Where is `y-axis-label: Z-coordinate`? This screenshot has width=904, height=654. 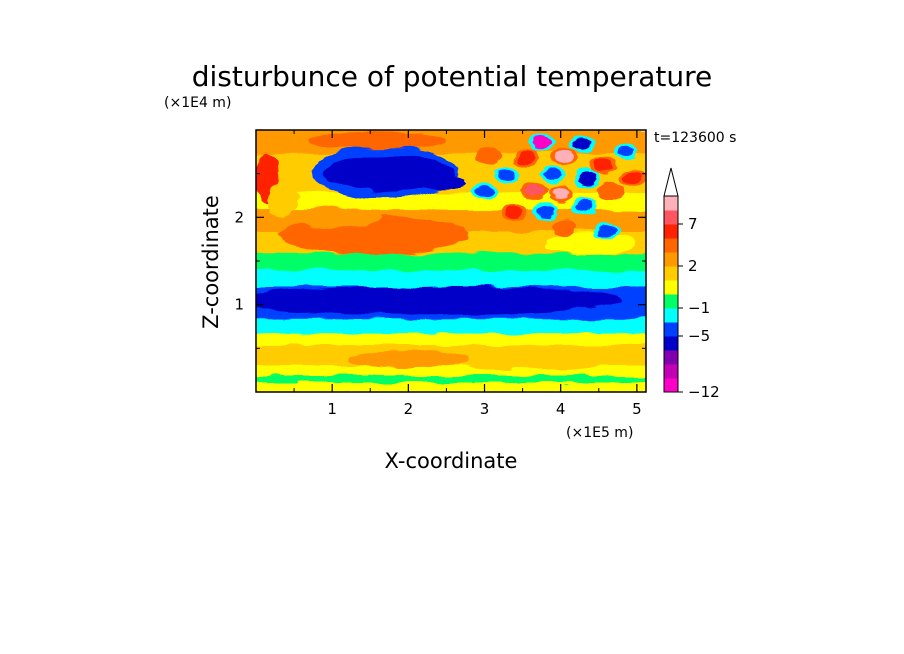
y-axis-label: Z-coordinate is located at coordinates (211, 262).